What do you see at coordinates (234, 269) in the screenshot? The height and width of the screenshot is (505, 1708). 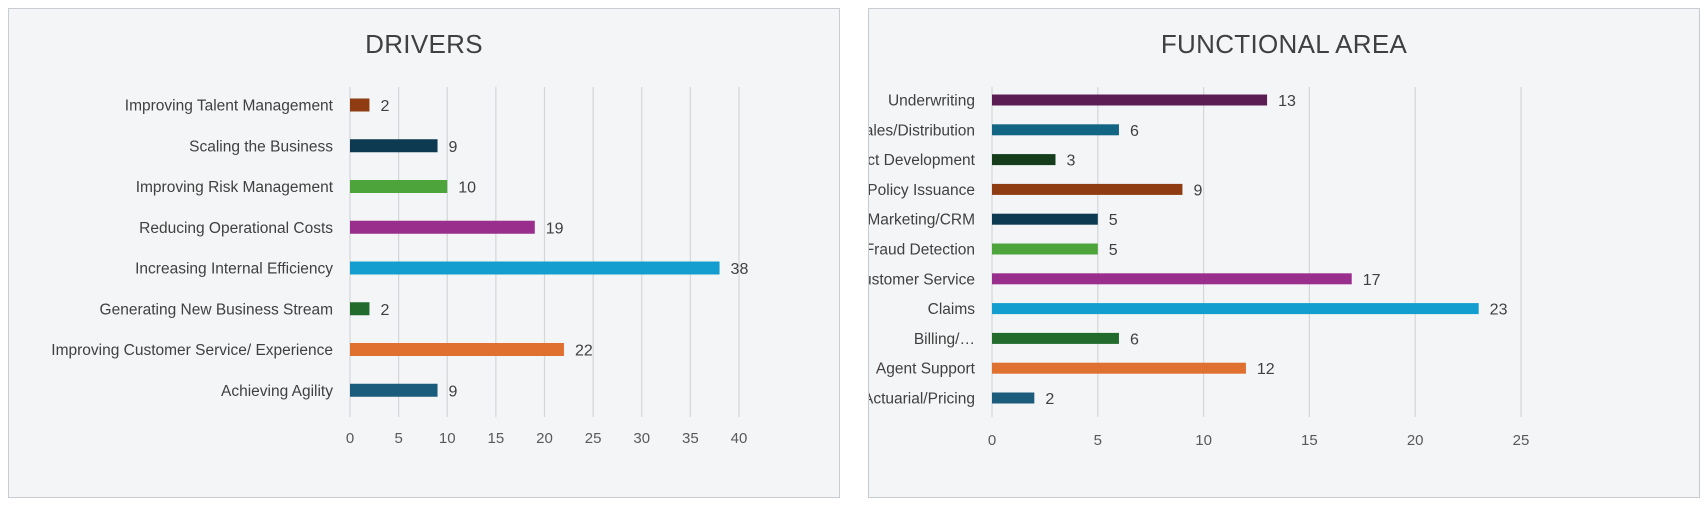 I see `category-label: Increasing Internal Efficiency` at bounding box center [234, 269].